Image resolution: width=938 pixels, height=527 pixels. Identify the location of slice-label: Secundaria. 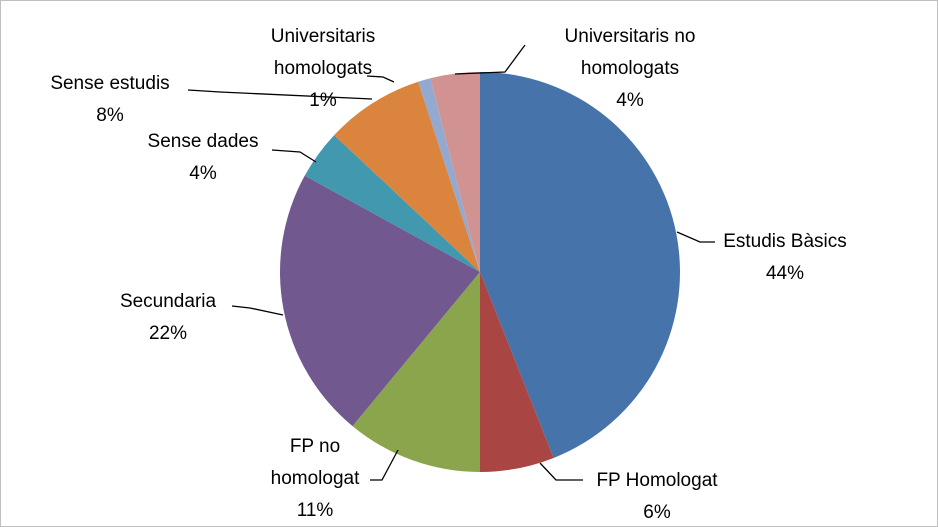
(168, 301).